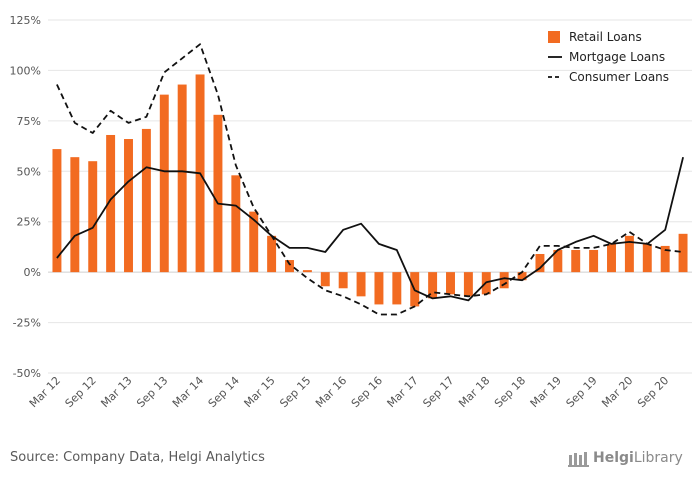  What do you see at coordinates (25, 197) in the screenshot?
I see `y-axis-tick-labels: 125% 100% 75% 50% 25% 0% -25% -50%` at bounding box center [25, 197].